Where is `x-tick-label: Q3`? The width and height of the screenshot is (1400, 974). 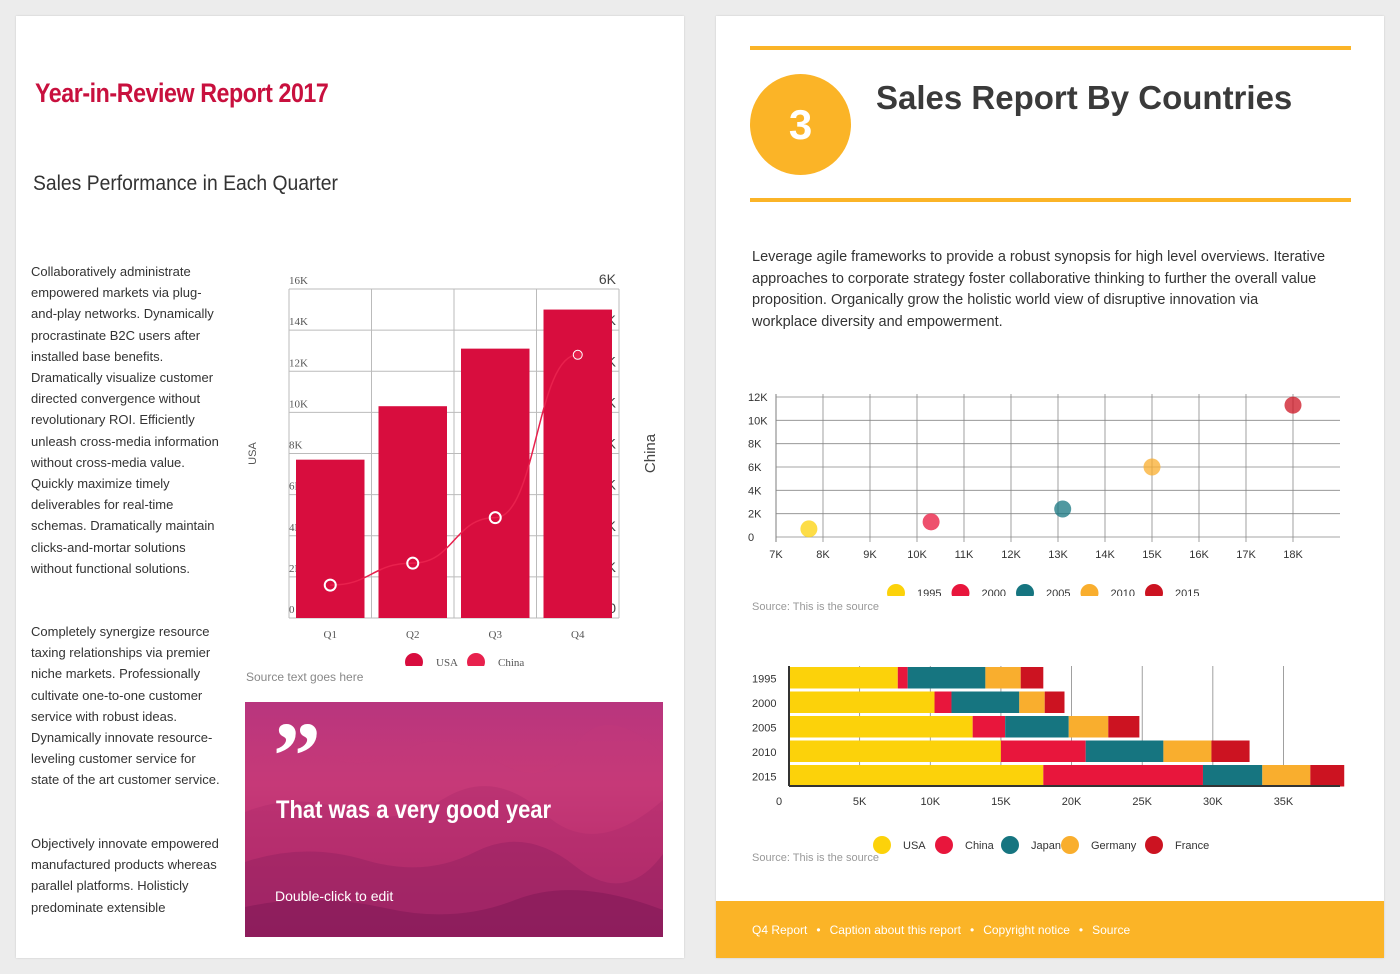 x-tick-label: Q3 is located at coordinates (496, 635).